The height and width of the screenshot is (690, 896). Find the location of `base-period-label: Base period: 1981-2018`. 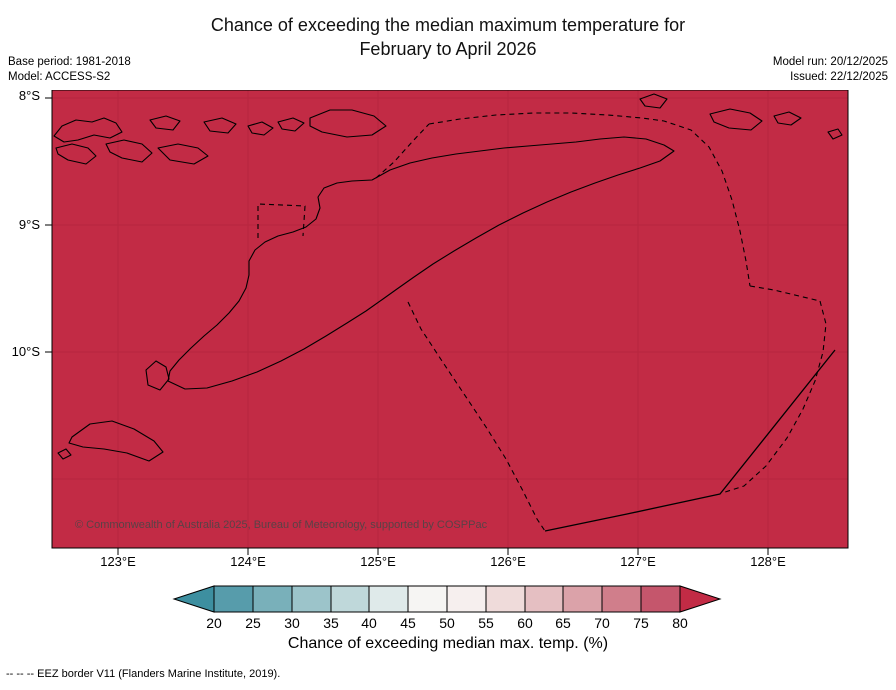

base-period-label: Base period: 1981-2018 is located at coordinates (69, 62).